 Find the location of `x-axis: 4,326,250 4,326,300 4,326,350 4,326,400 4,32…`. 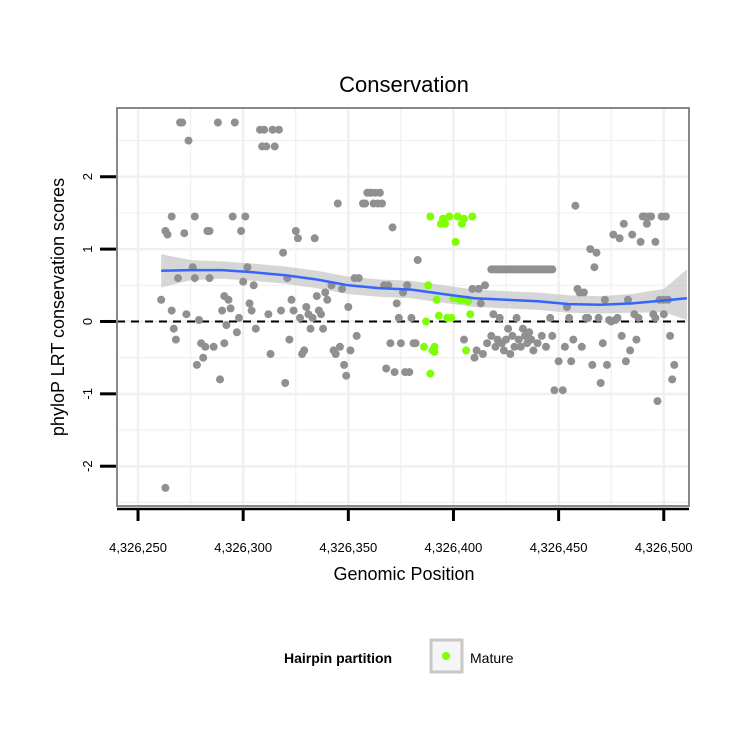

x-axis: 4,326,250 4,326,300 4,326,350 4,326,400 4,32… is located at coordinates (401, 531).